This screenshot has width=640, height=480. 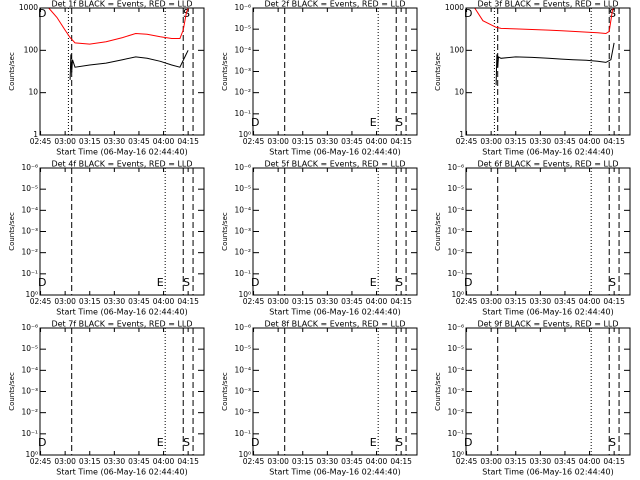 What do you see at coordinates (35, 134) in the screenshot?
I see `y-tick-label: 1` at bounding box center [35, 134].